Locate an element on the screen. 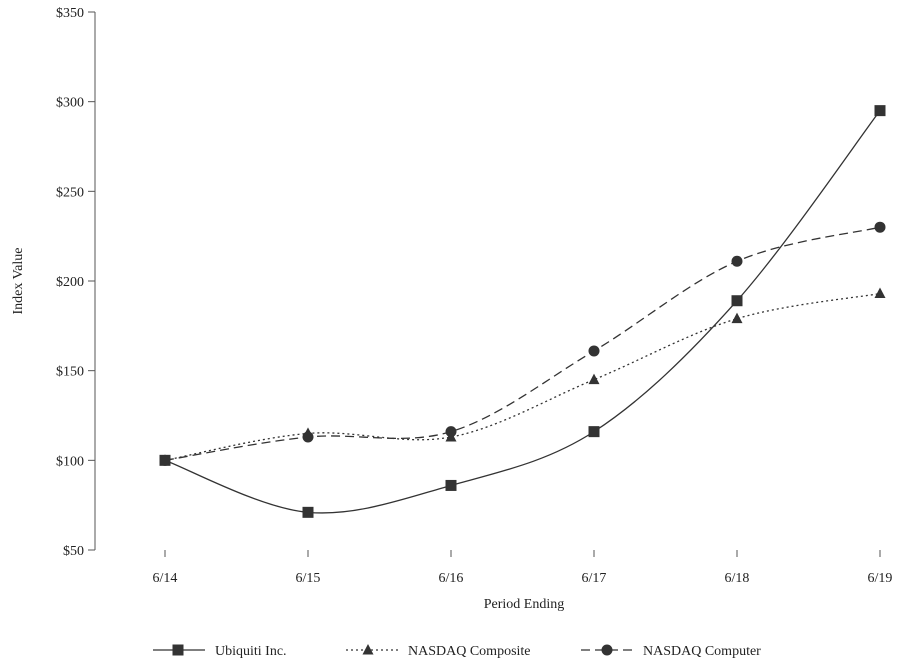 The image size is (898, 664). legend-item-nasdaq-computer: NASDAQ Computer is located at coordinates (671, 651).